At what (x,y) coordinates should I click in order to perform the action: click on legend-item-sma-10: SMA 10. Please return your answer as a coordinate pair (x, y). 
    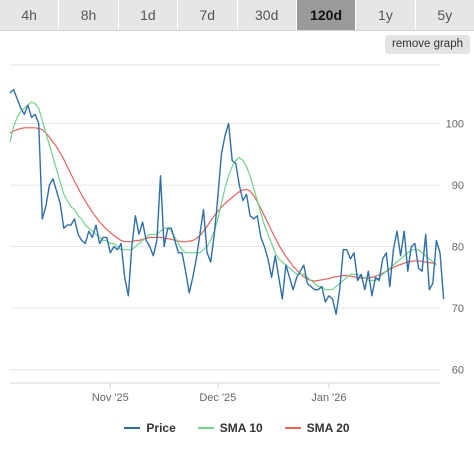
    Looking at the image, I should click on (230, 428).